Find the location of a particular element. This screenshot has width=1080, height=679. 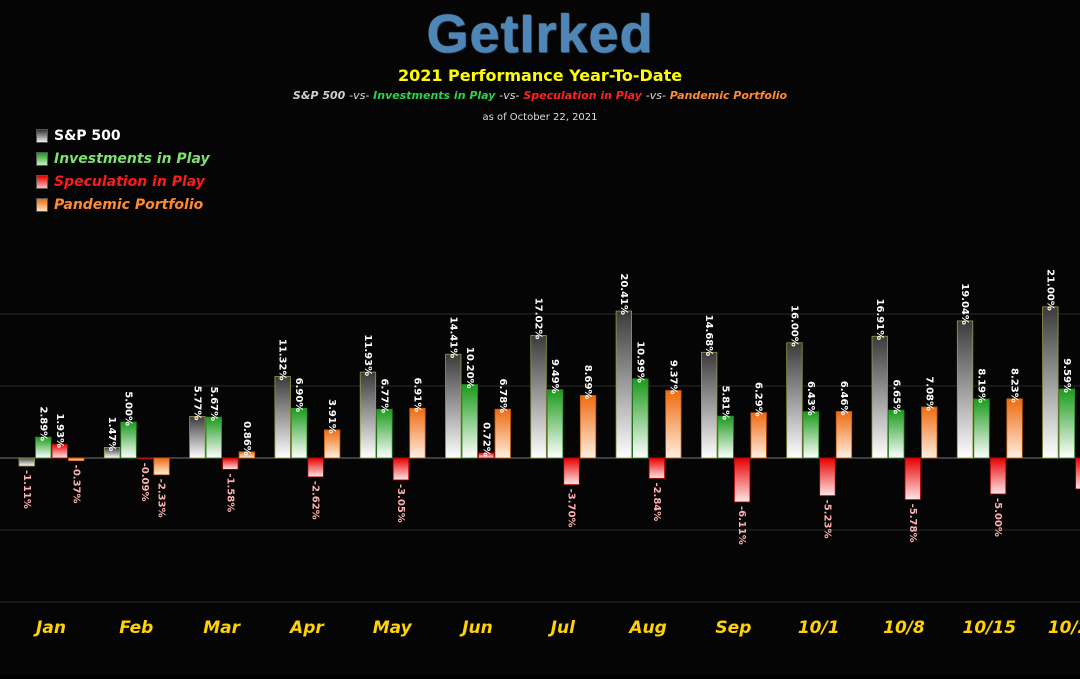

data-label-2-9: -5.23% is located at coordinates (826, 519).